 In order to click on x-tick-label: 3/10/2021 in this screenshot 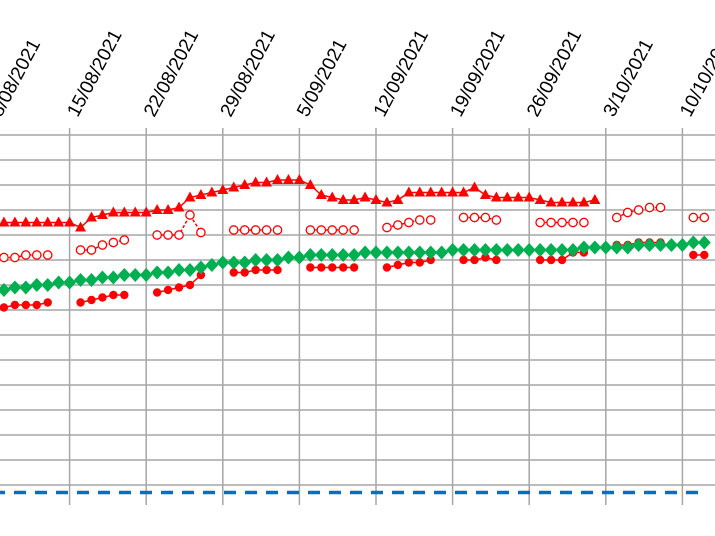, I will do `click(629, 78)`.